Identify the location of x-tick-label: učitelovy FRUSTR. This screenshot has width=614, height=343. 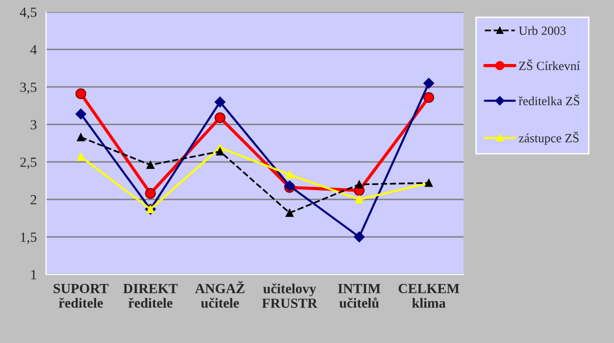
(290, 295).